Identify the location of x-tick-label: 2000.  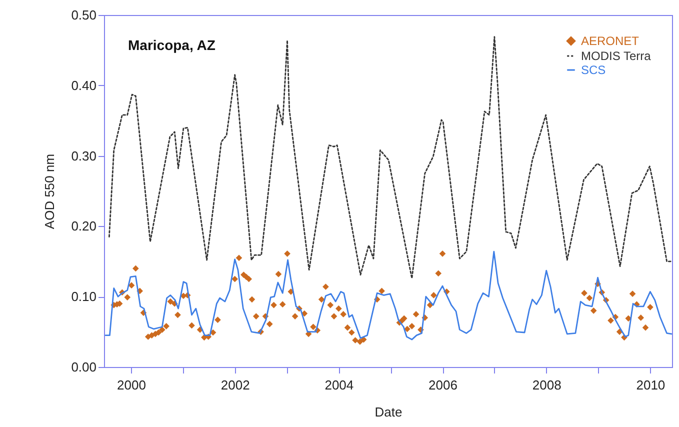
(131, 385).